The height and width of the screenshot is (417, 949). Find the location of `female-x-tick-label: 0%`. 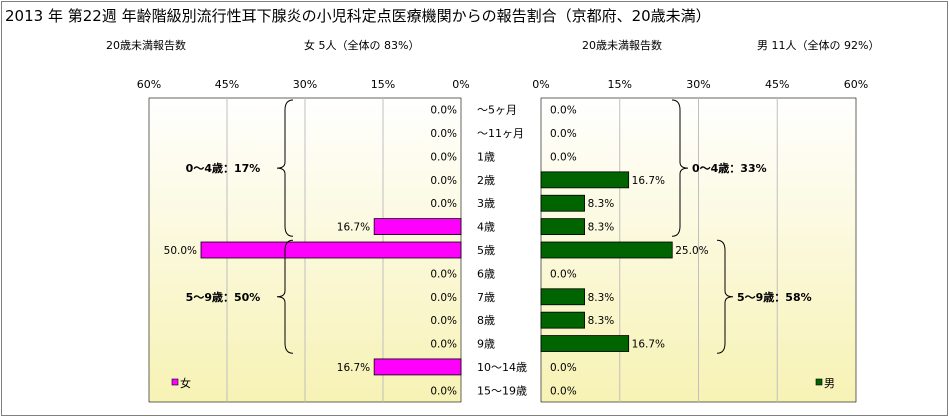

female-x-tick-label: 0% is located at coordinates (460, 84).